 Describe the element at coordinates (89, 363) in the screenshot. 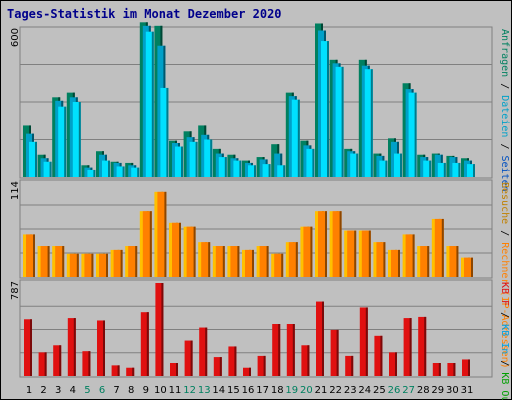

I see `bar-kb-f-5-shade` at that location.